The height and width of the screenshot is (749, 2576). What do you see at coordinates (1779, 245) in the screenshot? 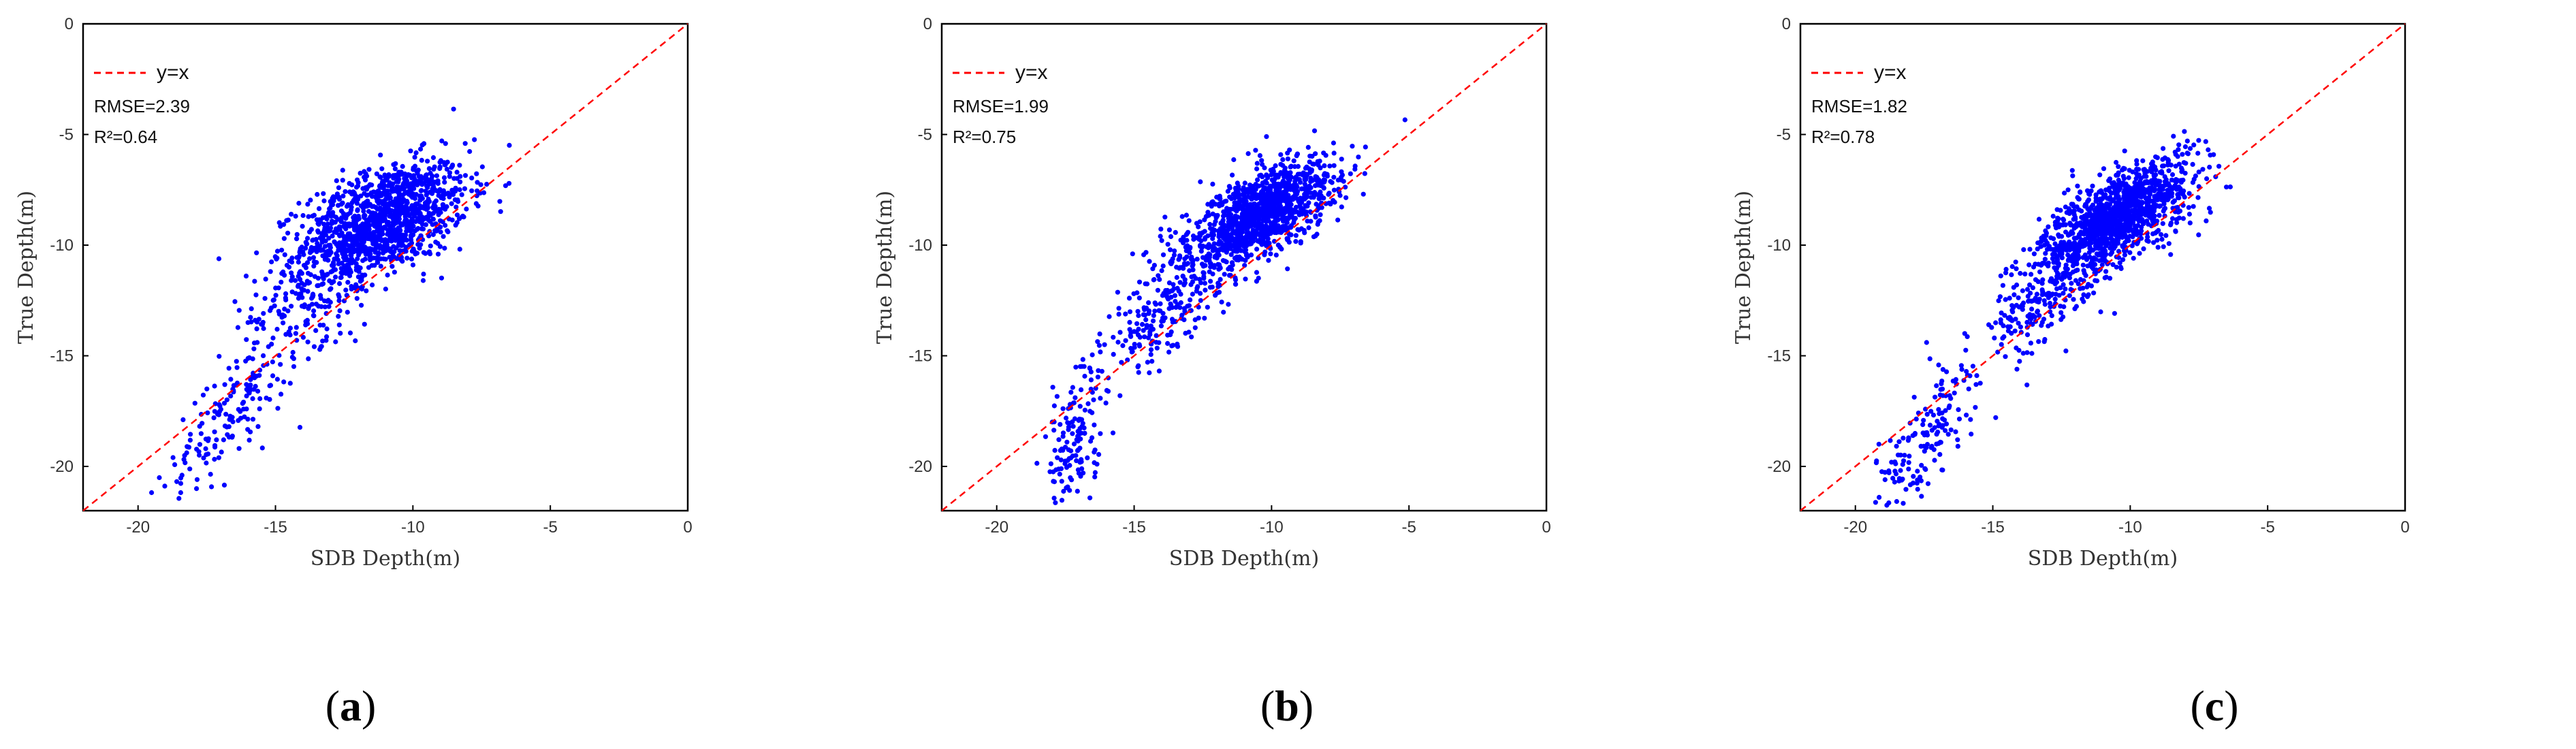
I see `y-tick-label: -10` at bounding box center [1779, 245].